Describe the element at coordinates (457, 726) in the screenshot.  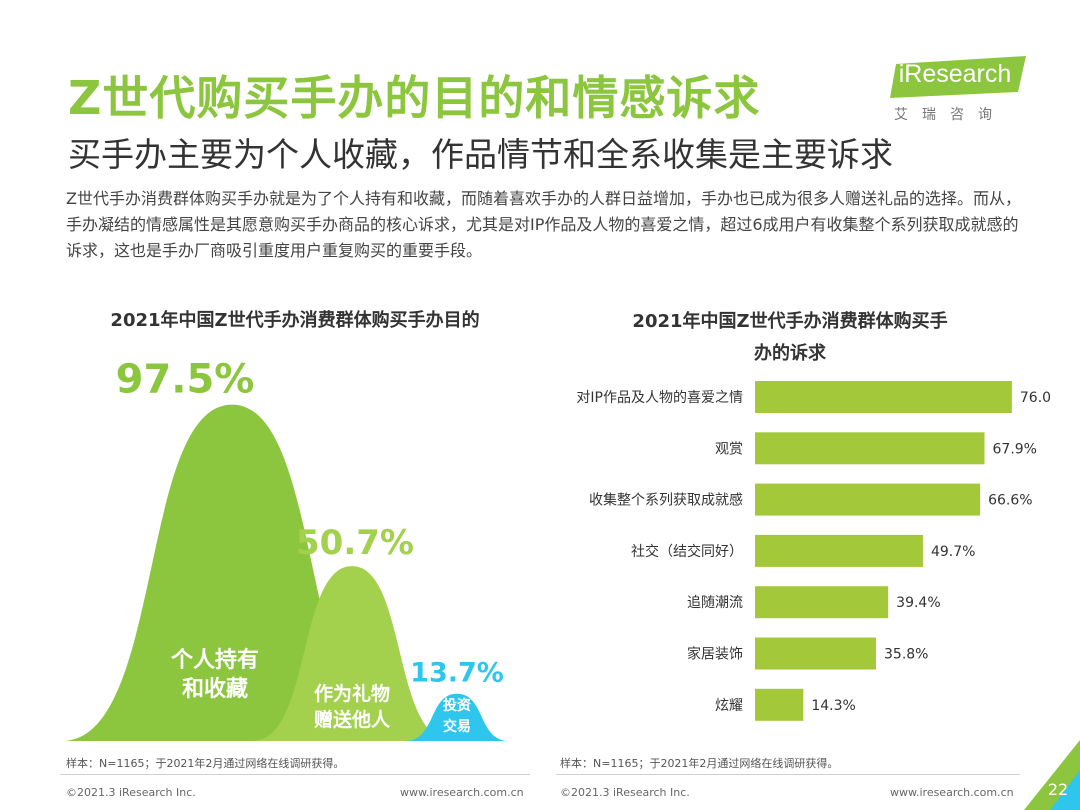
I see `purpose-category-label: 交易` at that location.